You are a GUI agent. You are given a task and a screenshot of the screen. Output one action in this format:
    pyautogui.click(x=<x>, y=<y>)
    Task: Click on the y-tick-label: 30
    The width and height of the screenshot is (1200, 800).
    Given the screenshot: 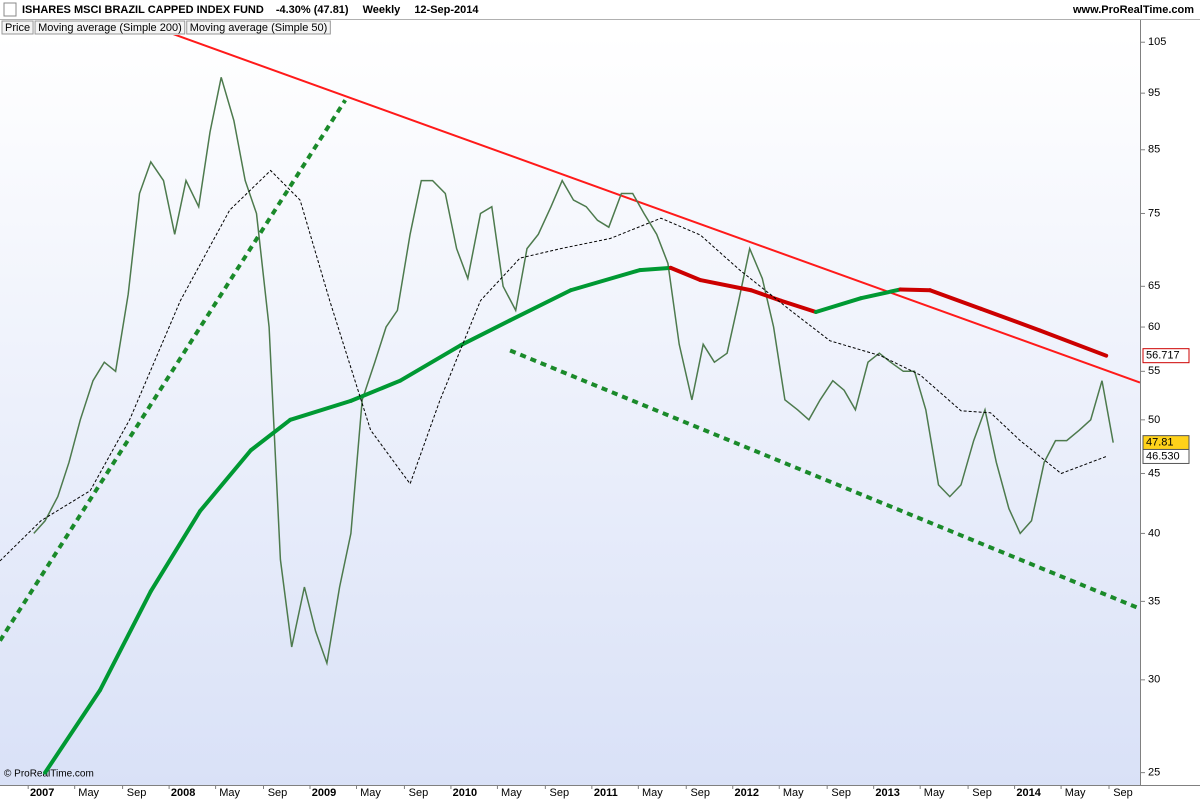 What is the action you would take?
    pyautogui.click(x=1154, y=680)
    